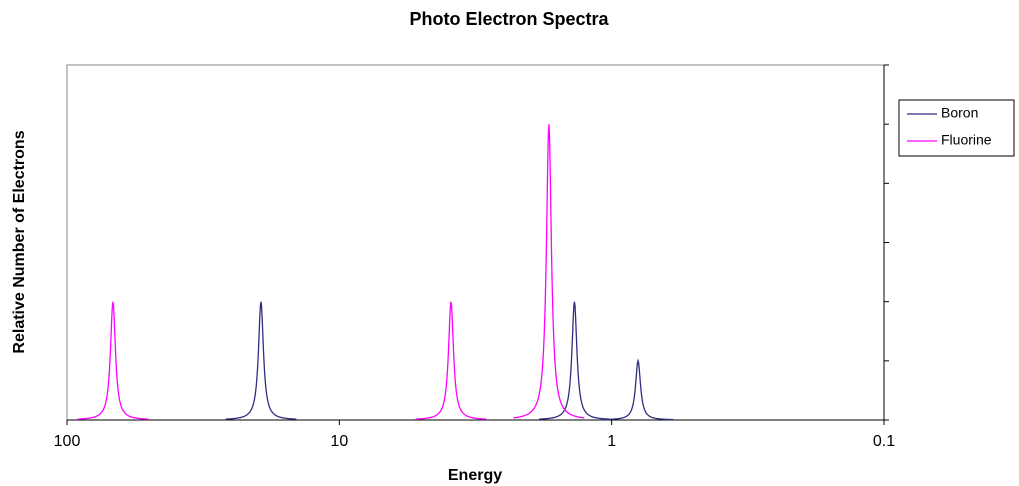 The height and width of the screenshot is (486, 1019). I want to click on legend-label: Fluorine, so click(966, 140).